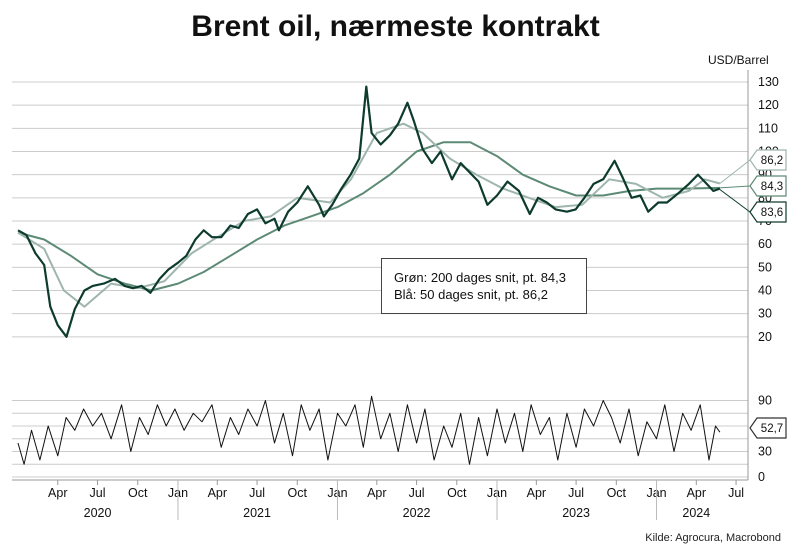 The image size is (791, 555). I want to click on end-label-oscillator: 52,7, so click(768, 428).